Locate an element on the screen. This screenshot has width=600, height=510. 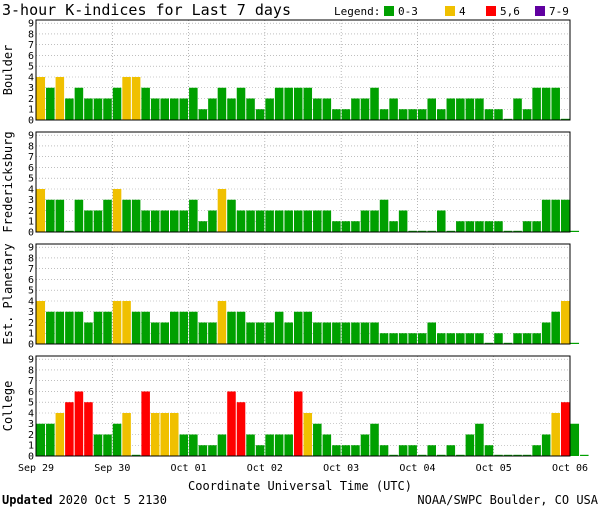
x-tick-label: Oct 03 is located at coordinates (341, 468).